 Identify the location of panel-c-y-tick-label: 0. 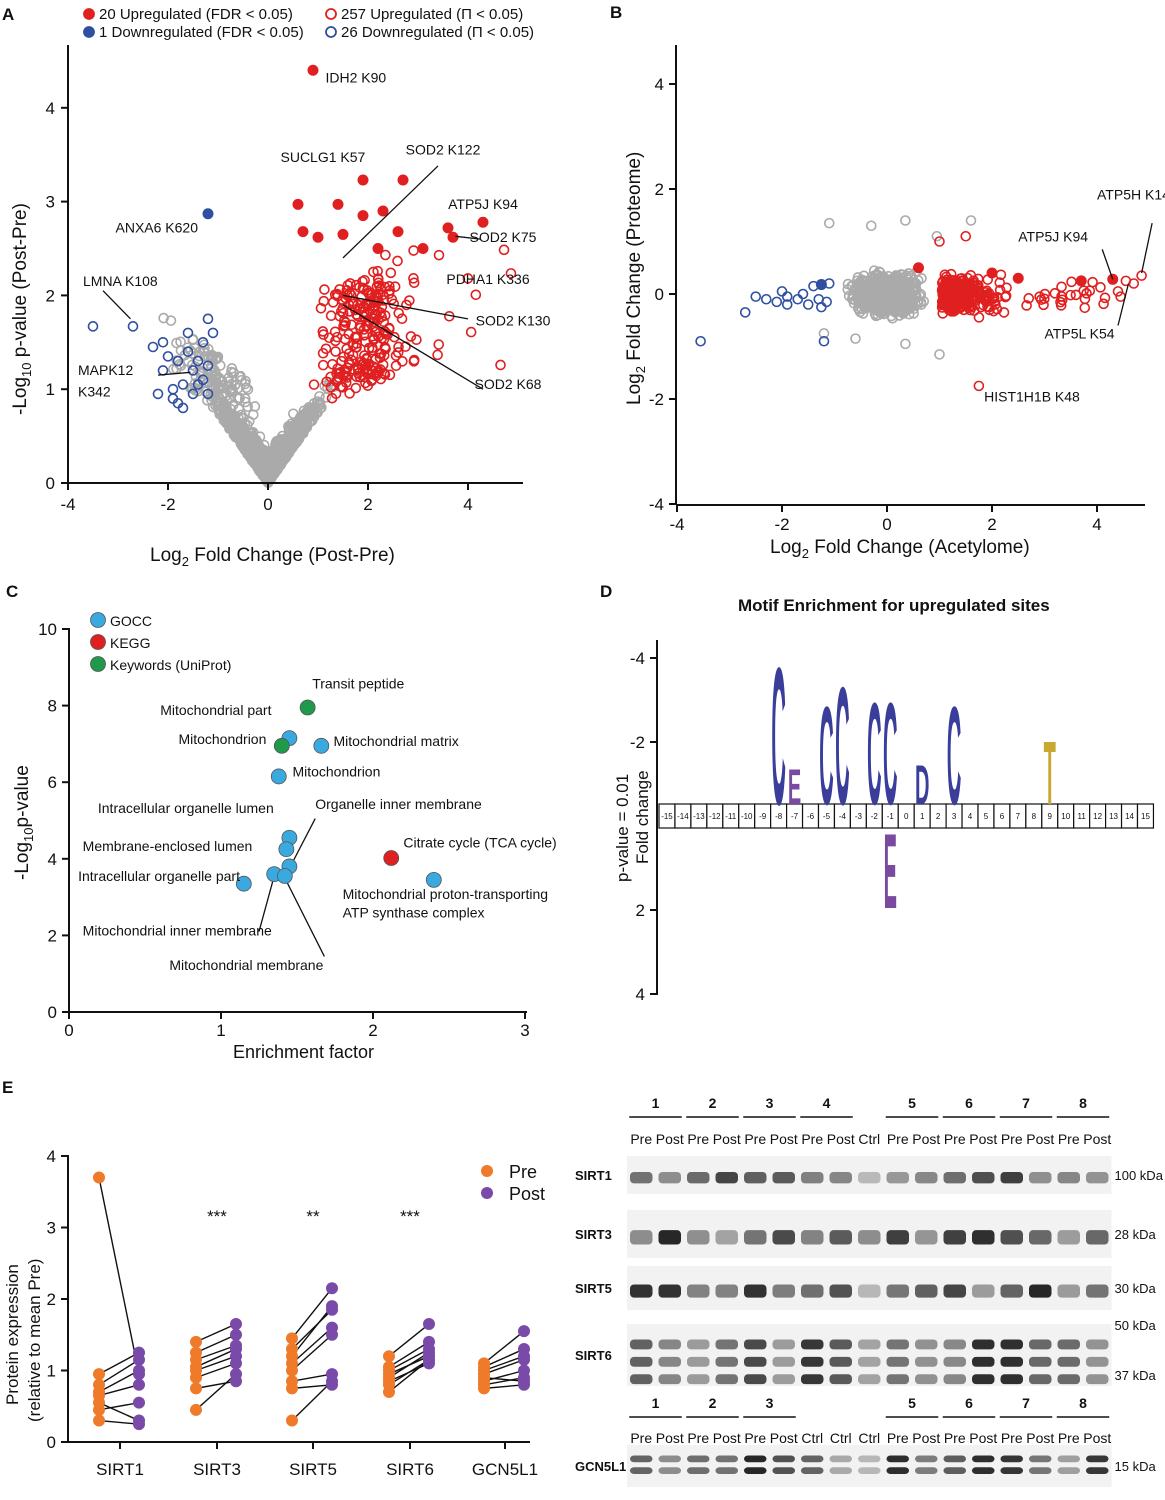
(52, 1012).